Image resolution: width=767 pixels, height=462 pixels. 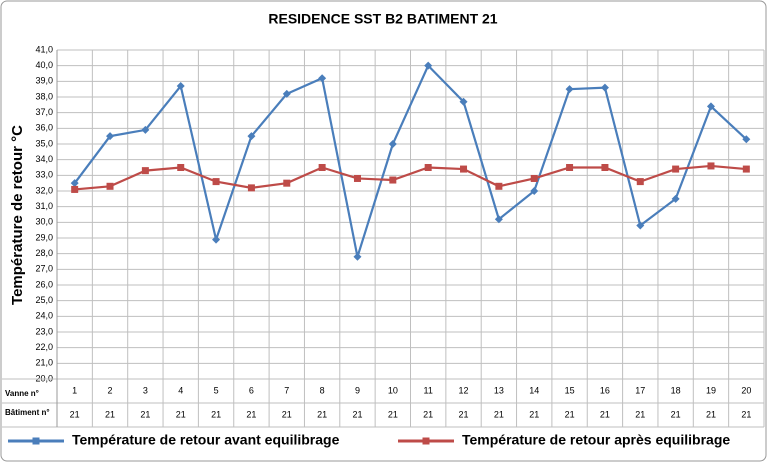 I want to click on x-tick-label: 20, so click(x=746, y=390).